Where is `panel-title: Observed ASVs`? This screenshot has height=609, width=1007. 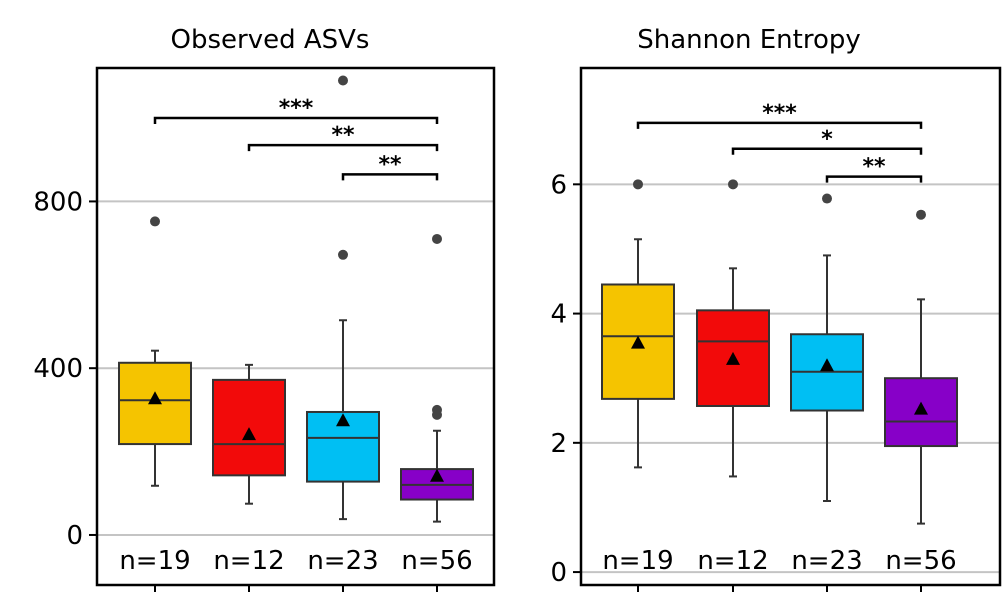
panel-title: Observed ASVs is located at coordinates (270, 40).